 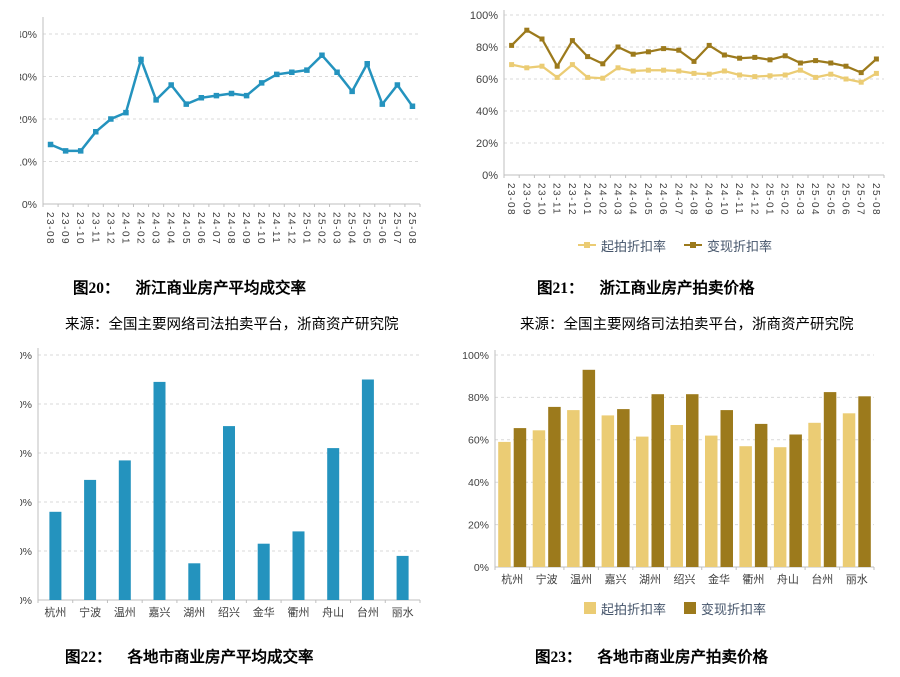 I want to click on legend-item-qipai-bars: 起拍折扣率, so click(x=624, y=608).